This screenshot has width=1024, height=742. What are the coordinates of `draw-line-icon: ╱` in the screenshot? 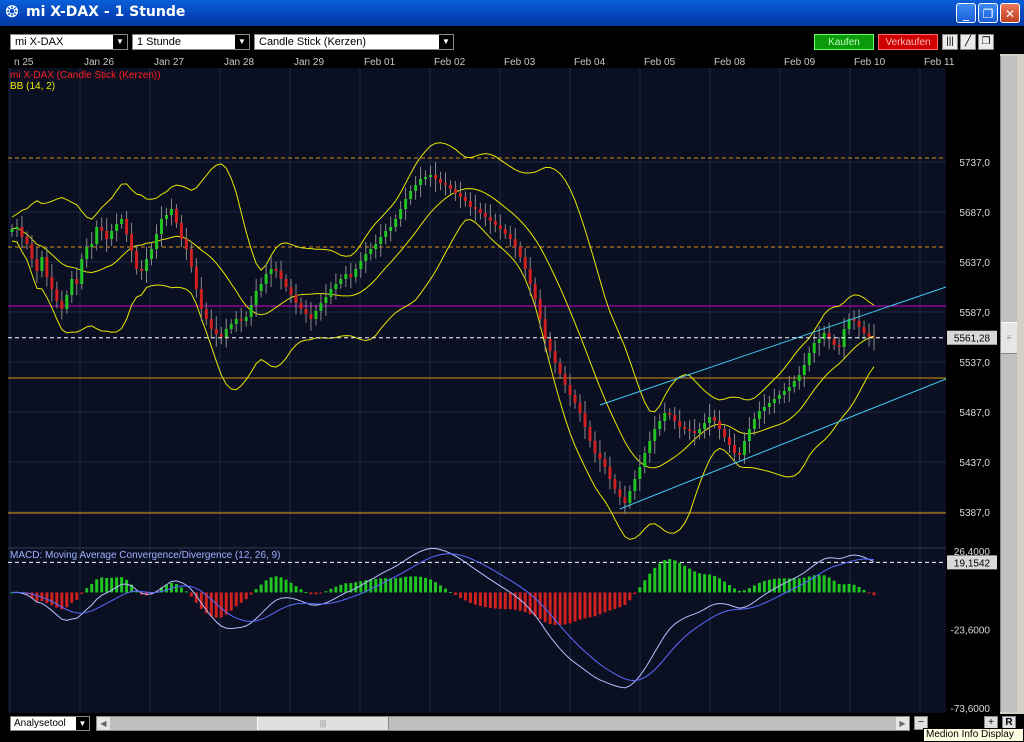 It's located at (968, 42).